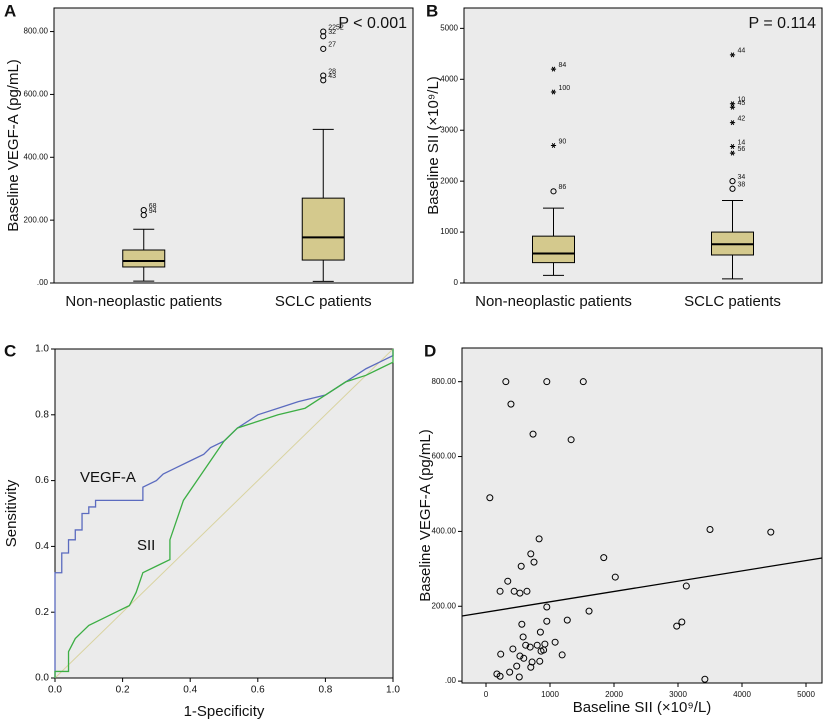  What do you see at coordinates (449, 78) in the screenshot?
I see `y-tick-label: 4000` at bounding box center [449, 78].